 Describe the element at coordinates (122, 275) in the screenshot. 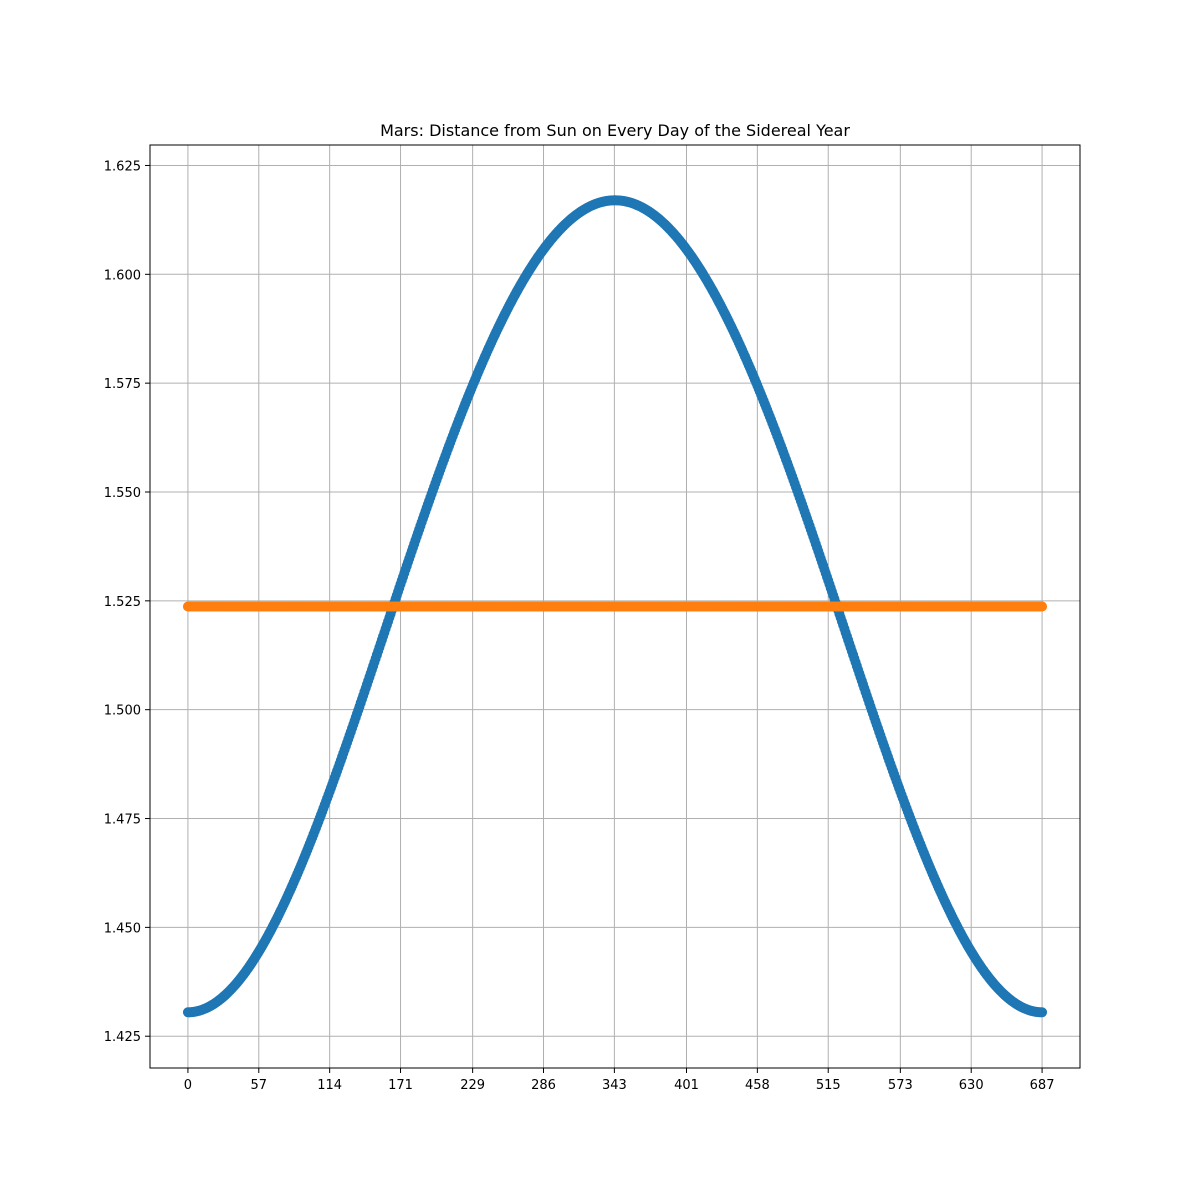

I see `y-tick-label: 1.600` at that location.